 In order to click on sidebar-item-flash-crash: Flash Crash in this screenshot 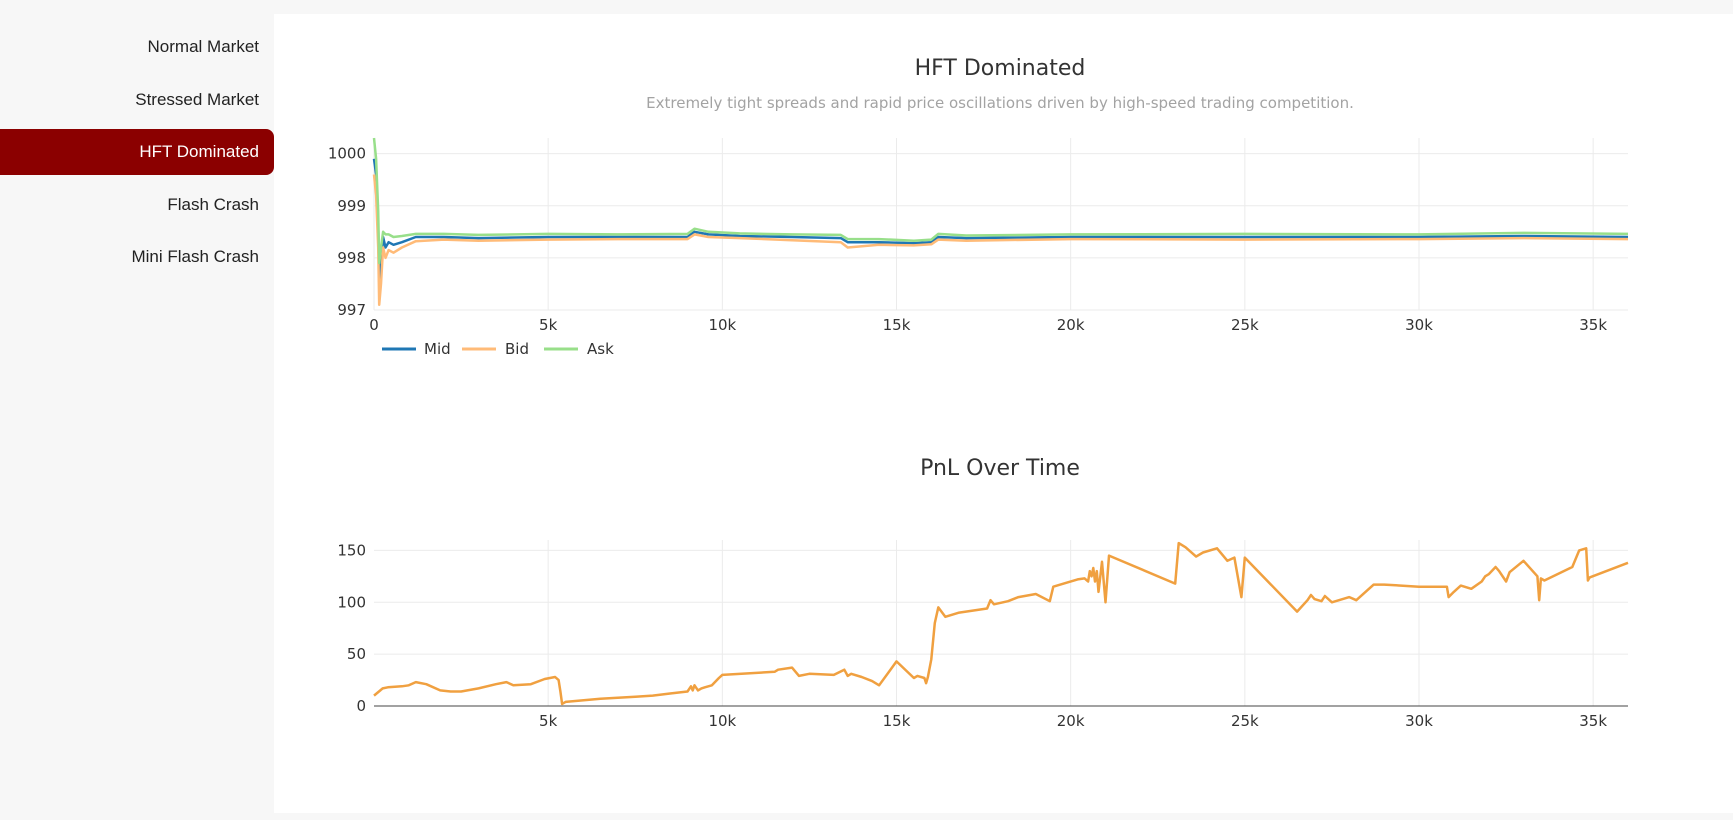, I will do `click(213, 204)`.